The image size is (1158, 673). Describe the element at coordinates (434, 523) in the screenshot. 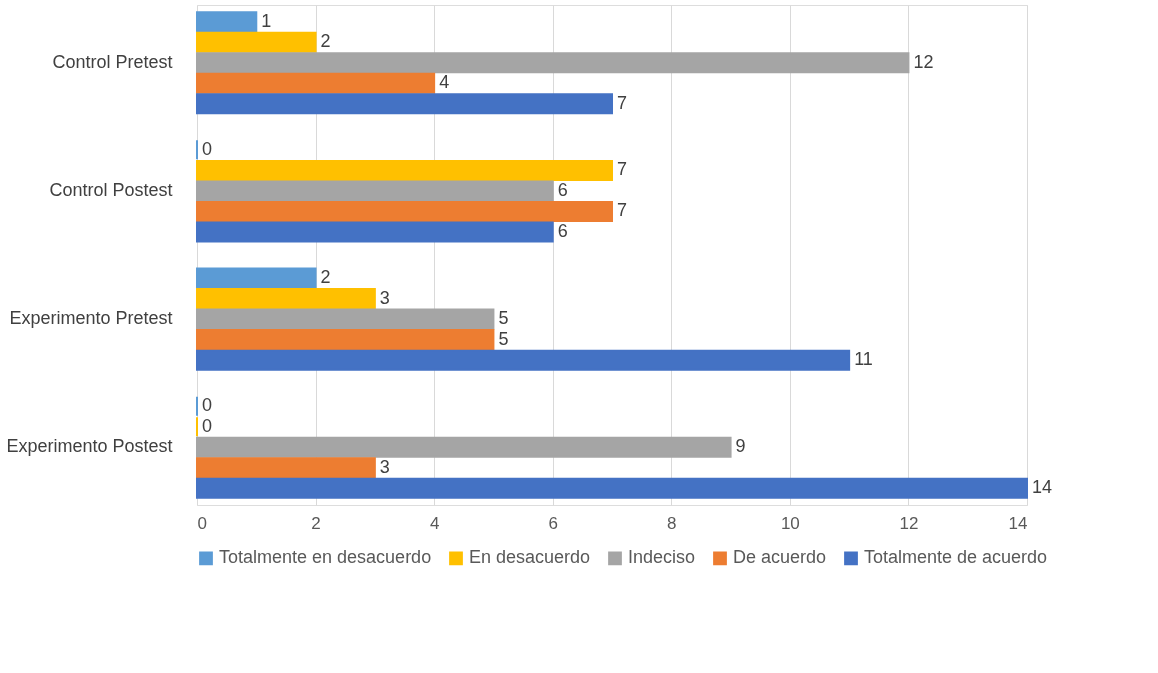

I see `x-tick-label: 4` at that location.